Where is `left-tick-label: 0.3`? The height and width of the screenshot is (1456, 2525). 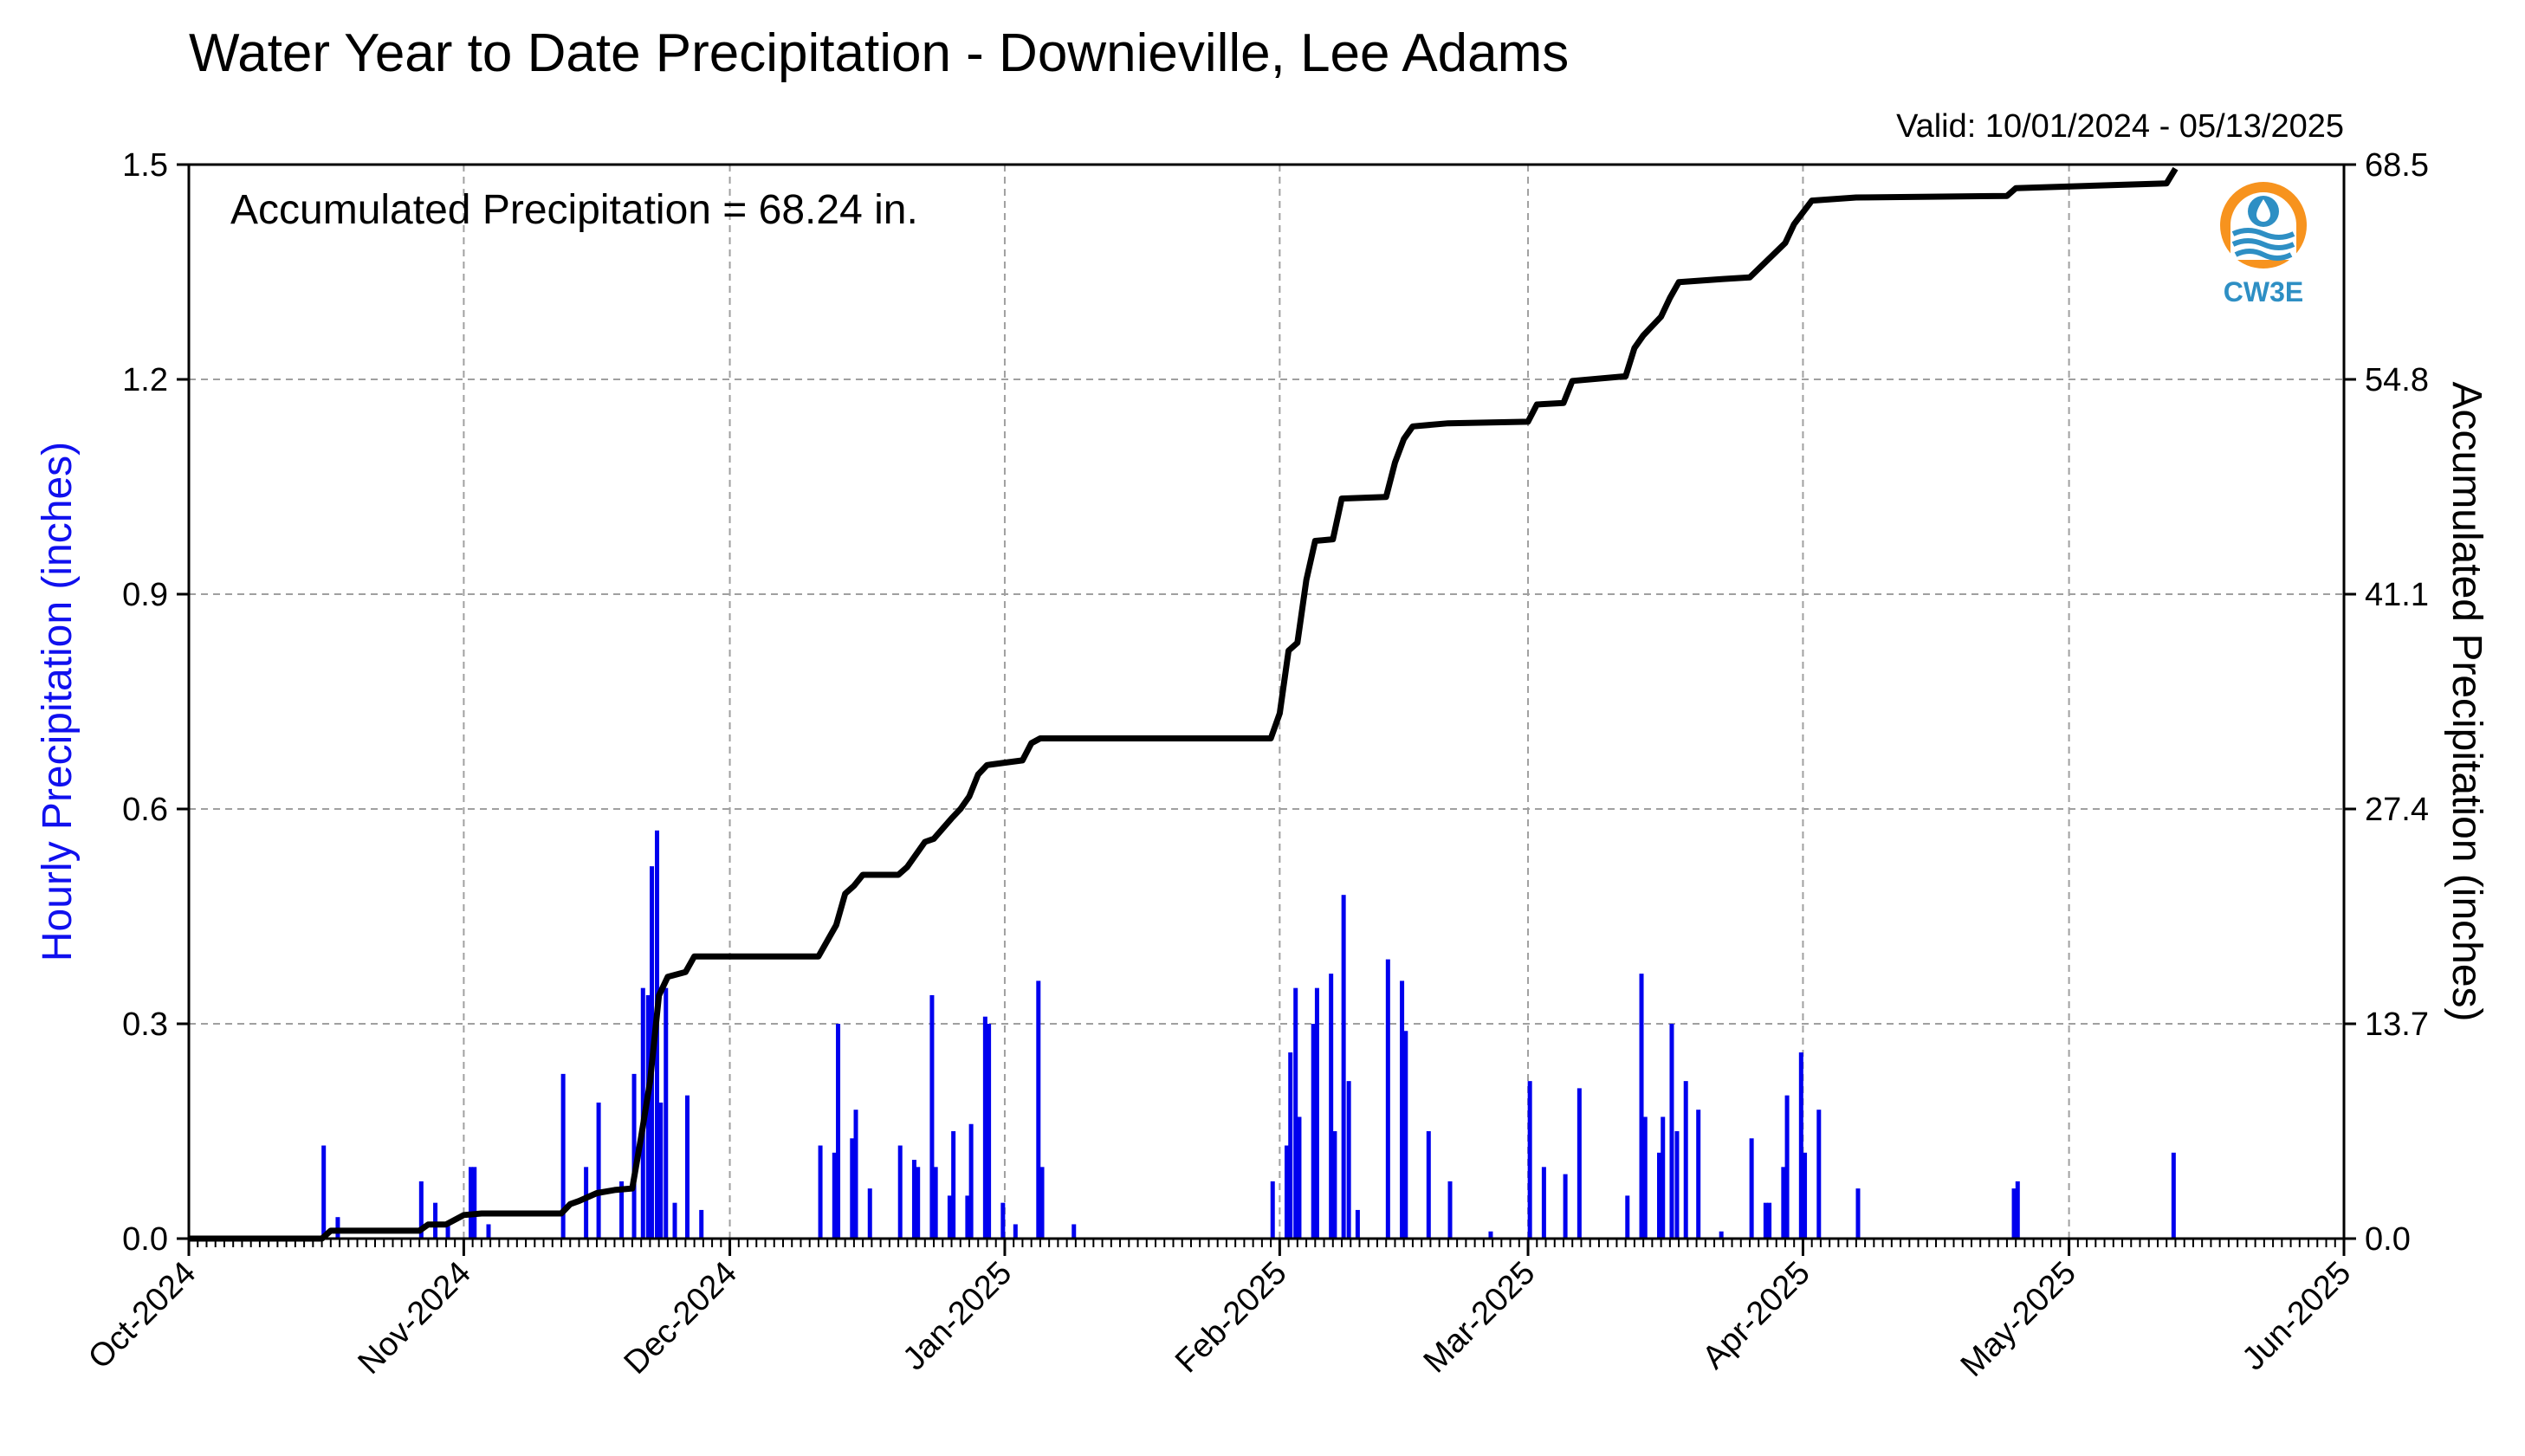
left-tick-label: 0.3 is located at coordinates (145, 1024).